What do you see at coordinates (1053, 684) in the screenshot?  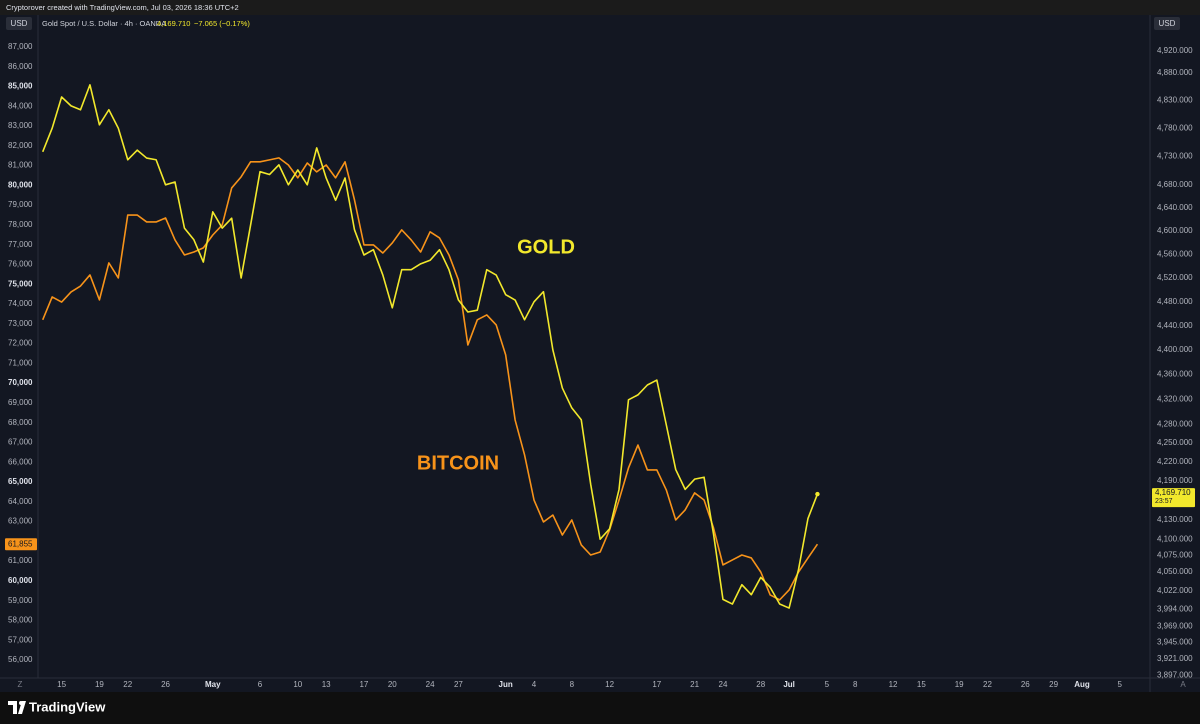 I see `x-tick-label: 29` at bounding box center [1053, 684].